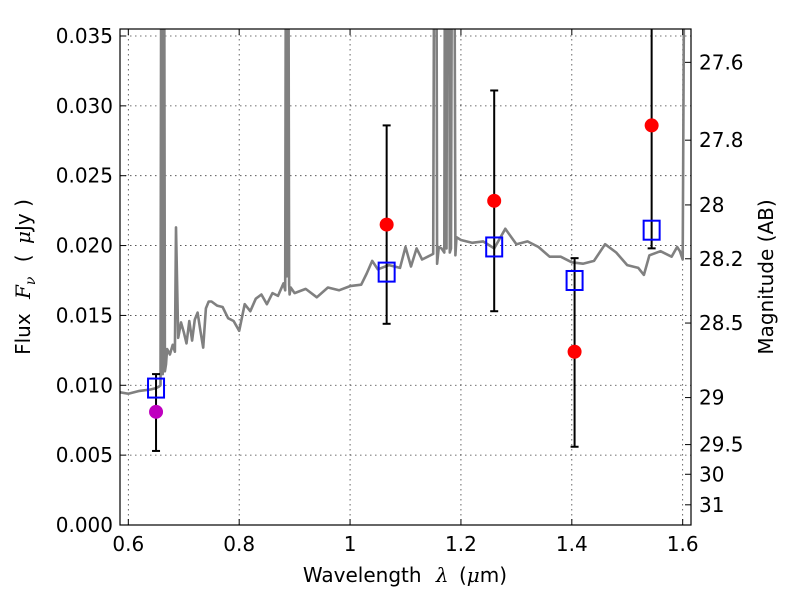  I want to click on magnitude-tick-label-0: 27.6, so click(721, 62).